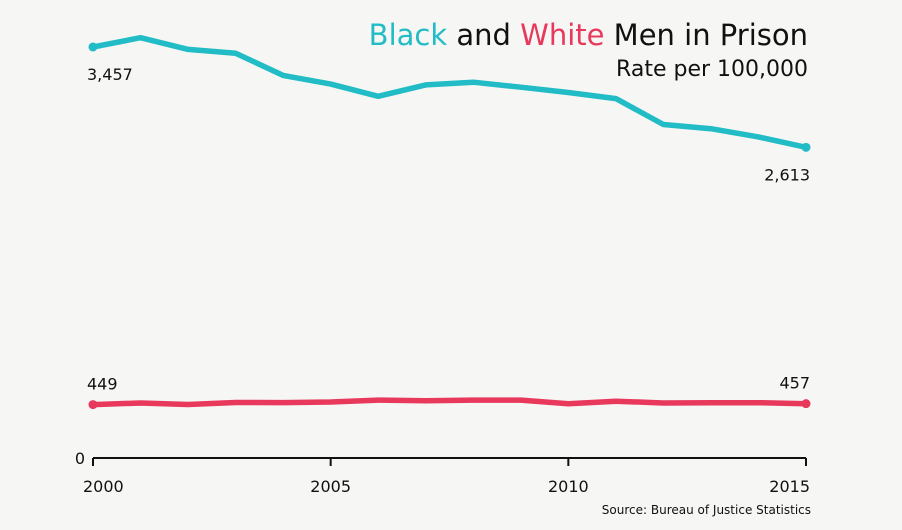  Describe the element at coordinates (408, 35) in the screenshot. I see `title-part-0: Black` at that location.